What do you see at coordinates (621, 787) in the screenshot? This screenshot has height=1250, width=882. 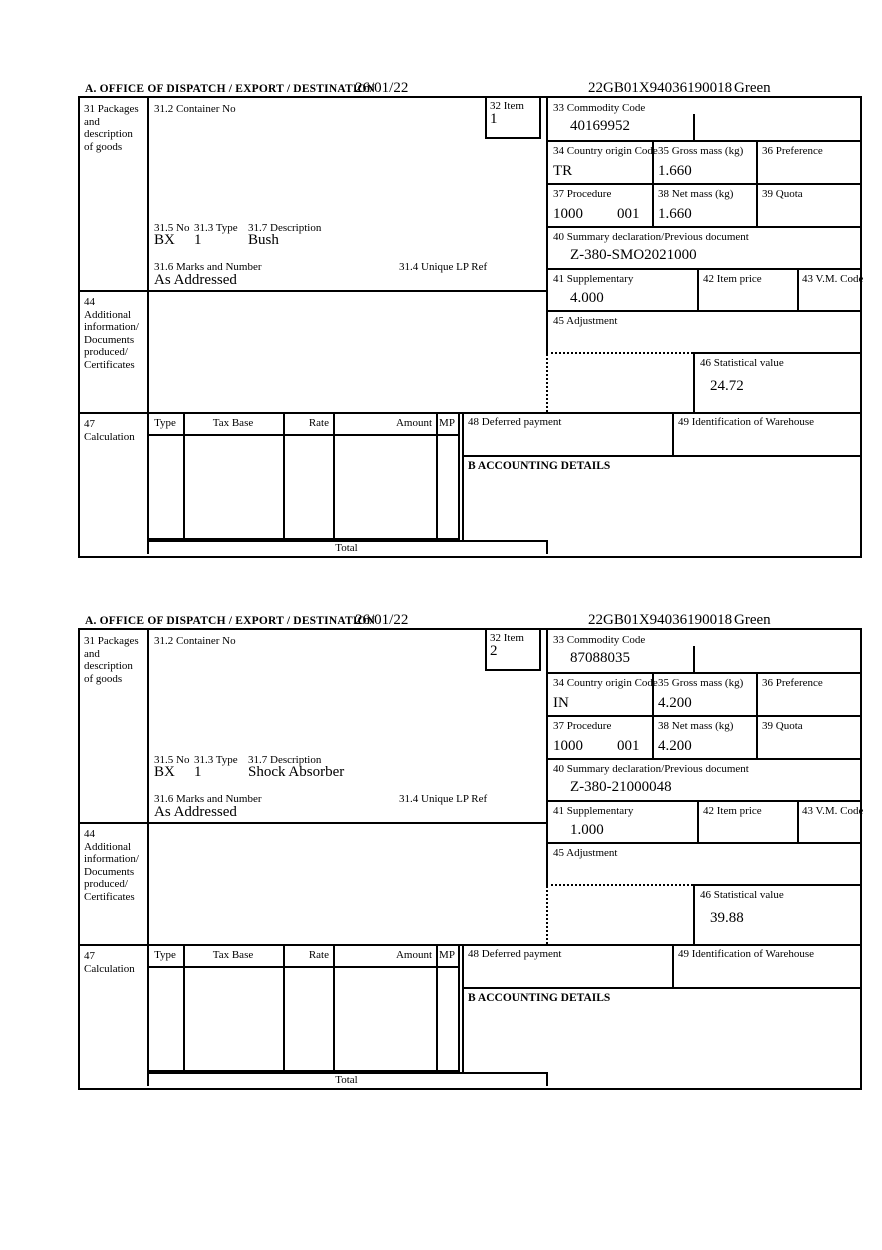 I see `previous-document-value: Z-380-21000048` at bounding box center [621, 787].